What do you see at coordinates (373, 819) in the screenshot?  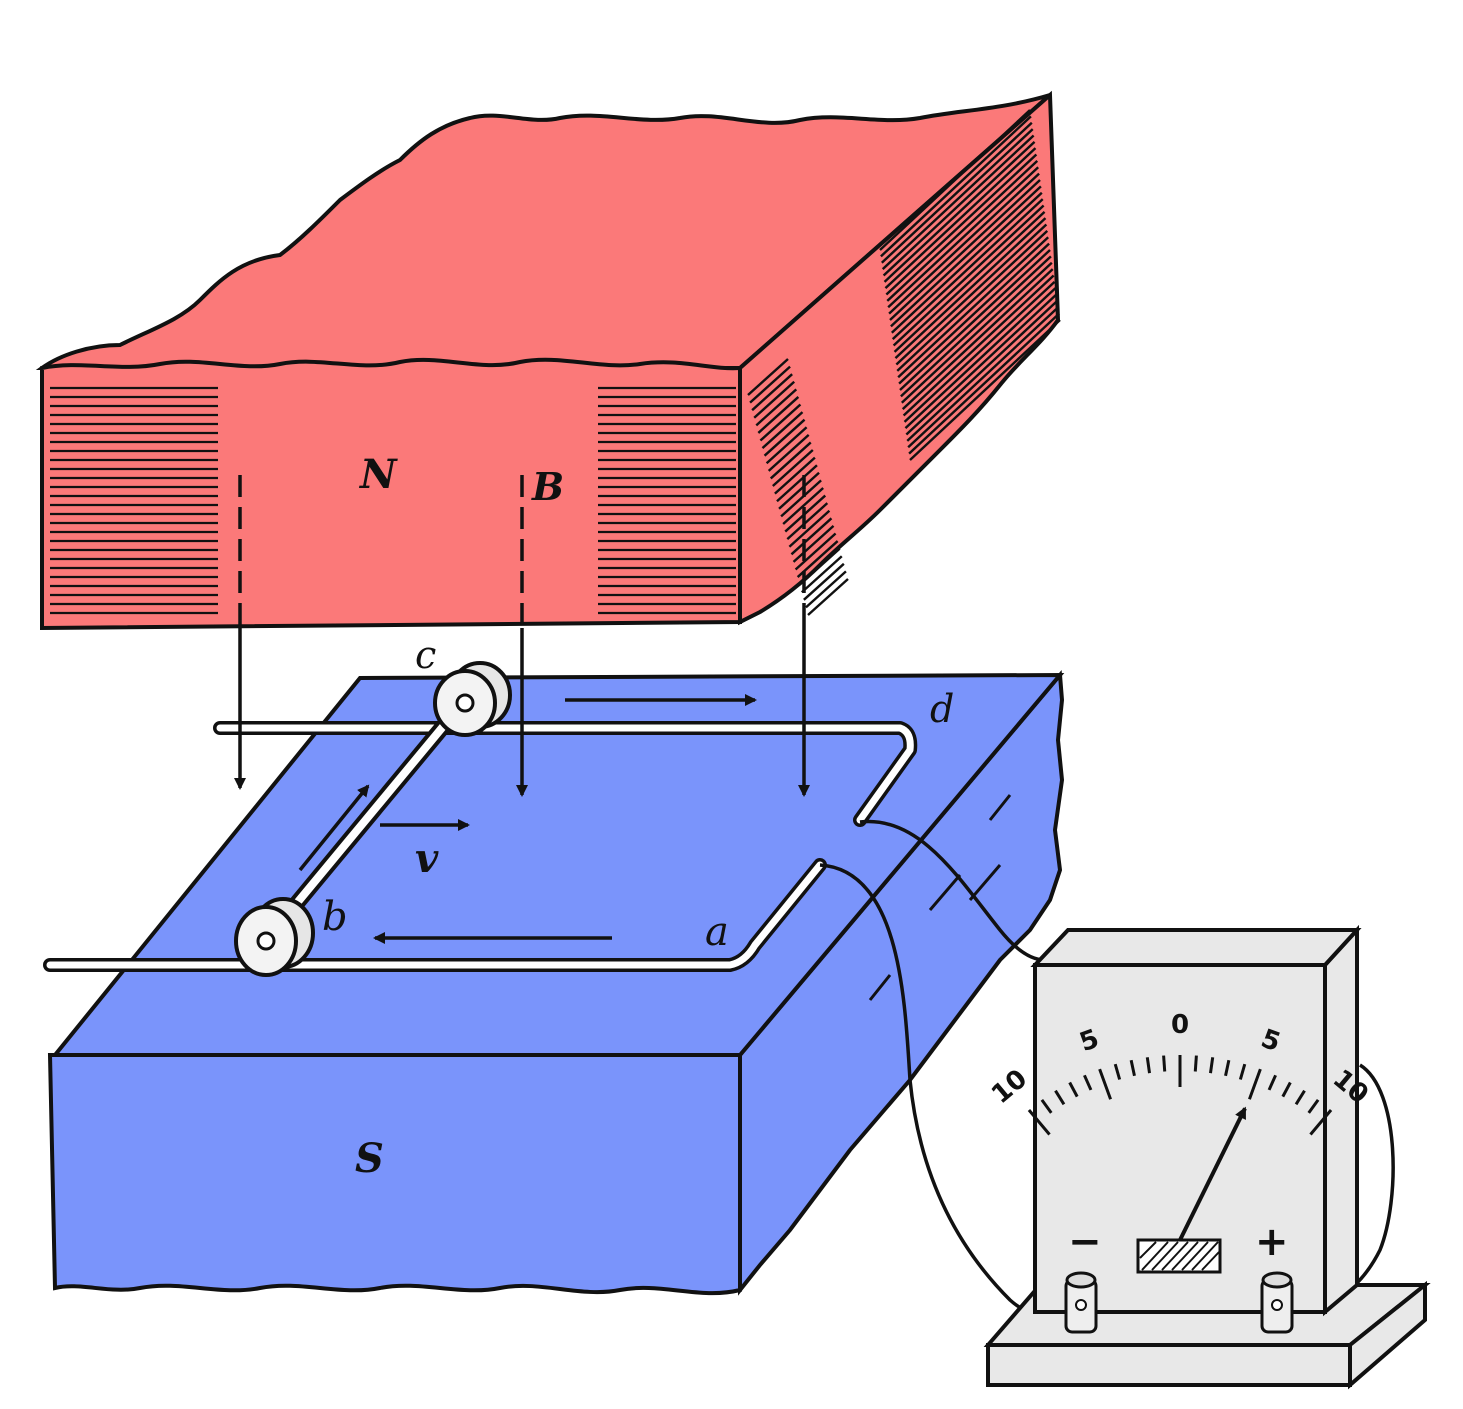 I see `sliding-rod` at bounding box center [373, 819].